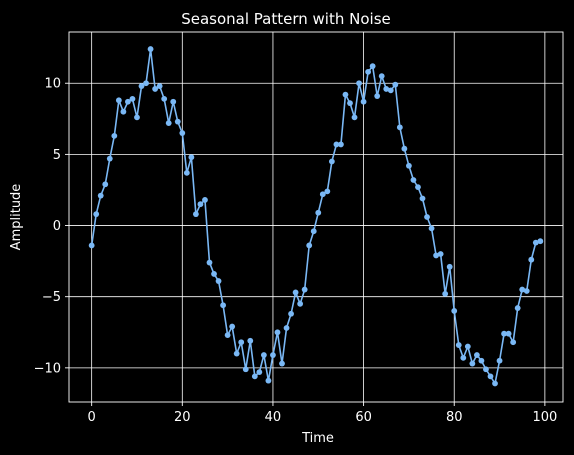 Image resolution: width=574 pixels, height=455 pixels. Describe the element at coordinates (57, 155) in the screenshot. I see `y-tick-label: 5` at that location.